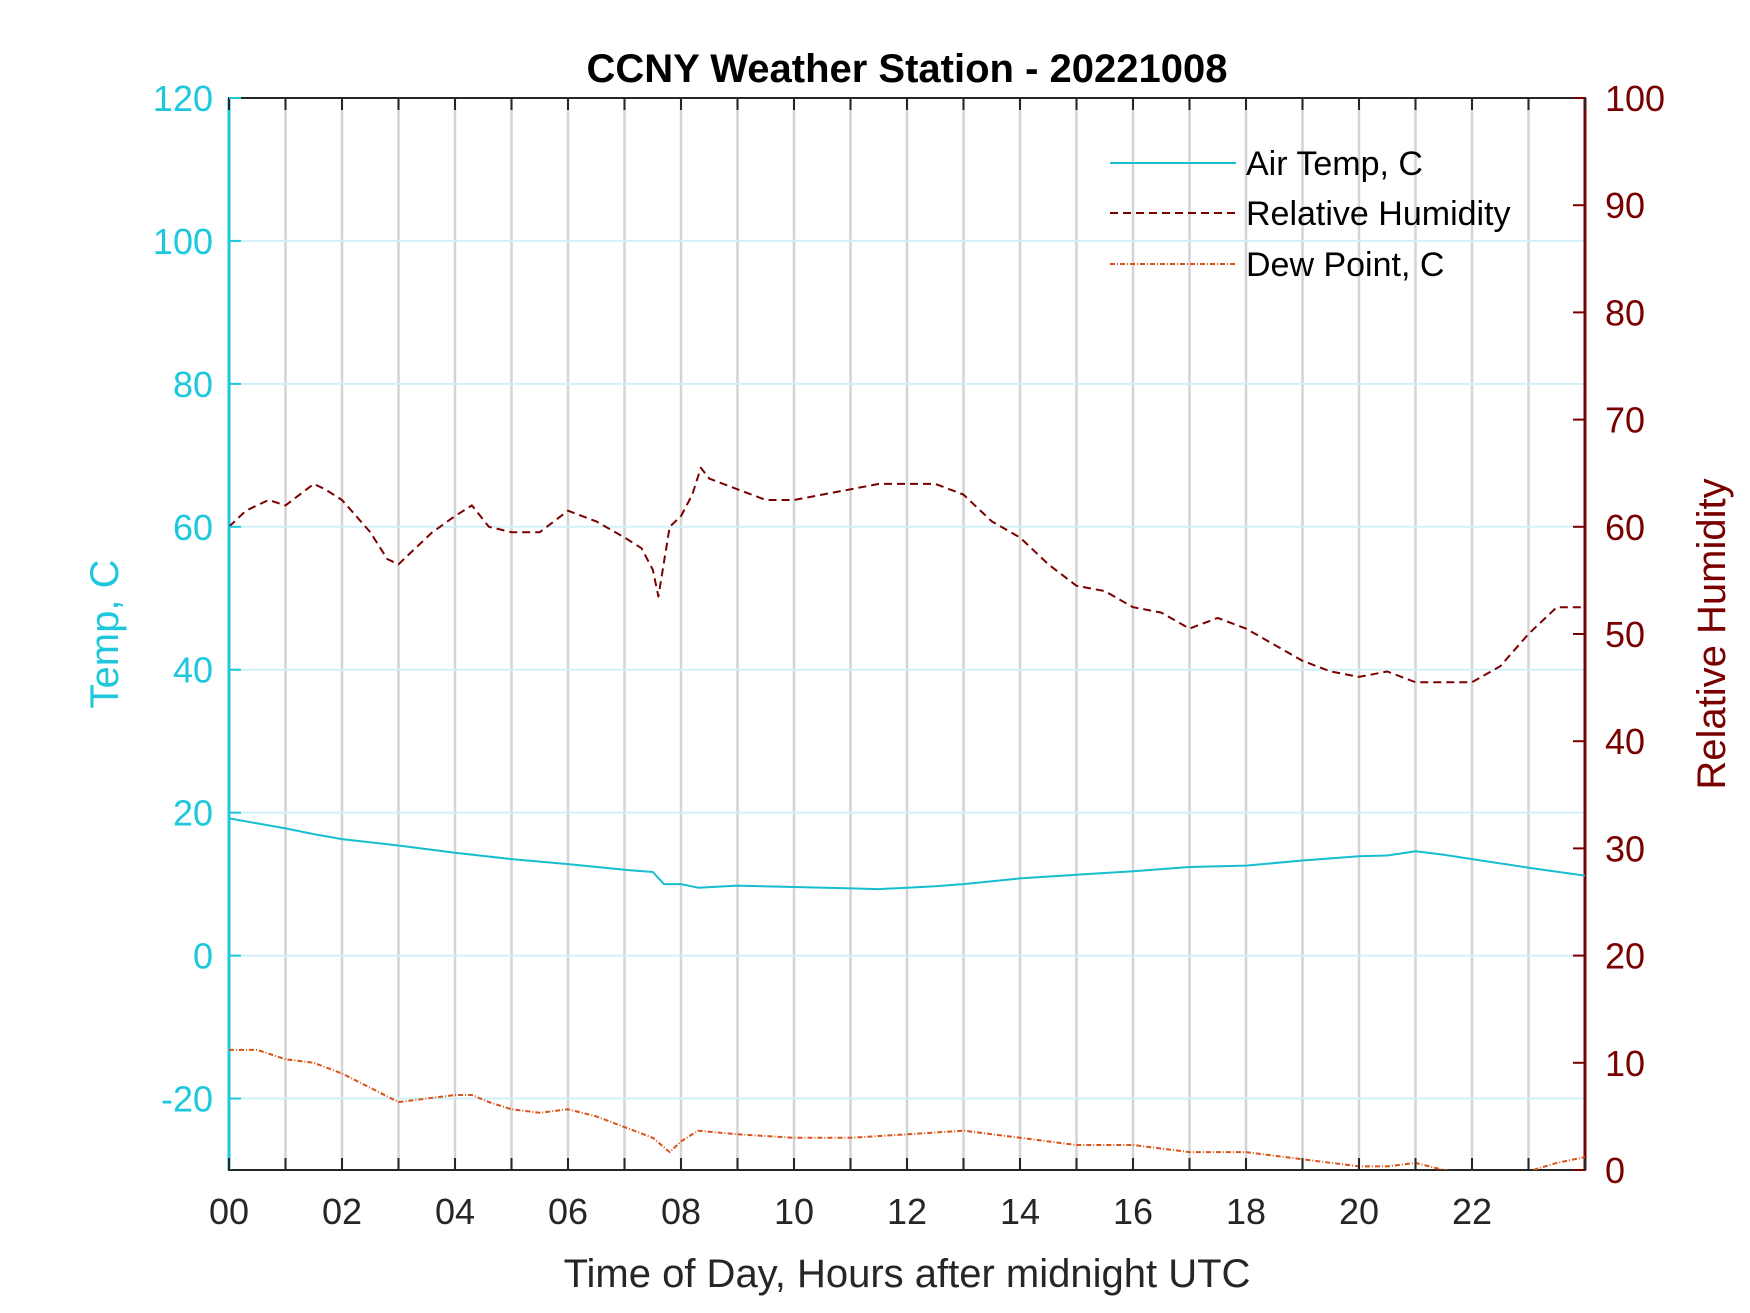  What do you see at coordinates (1712, 633) in the screenshot?
I see `y-axis-label-right: Relative Humidity` at bounding box center [1712, 633].